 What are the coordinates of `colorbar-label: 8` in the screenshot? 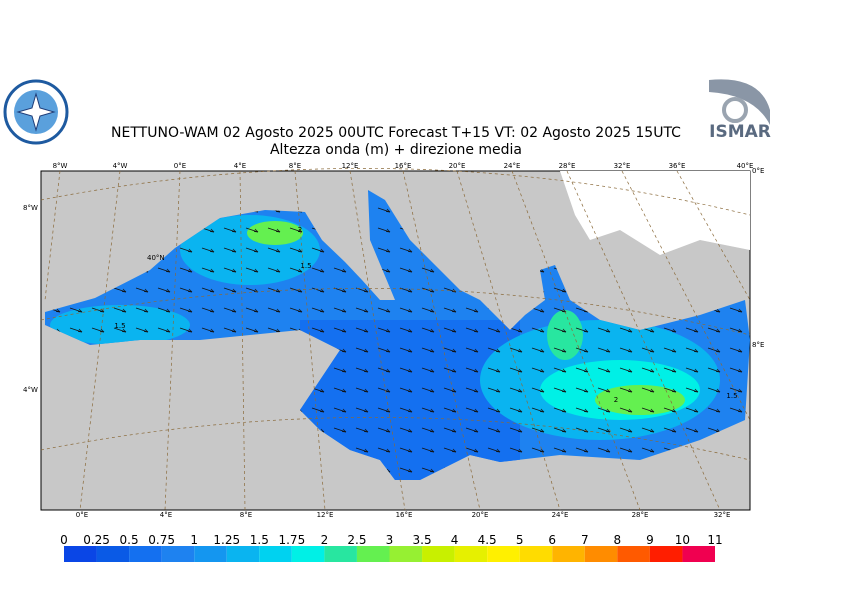 It's located at (618, 540).